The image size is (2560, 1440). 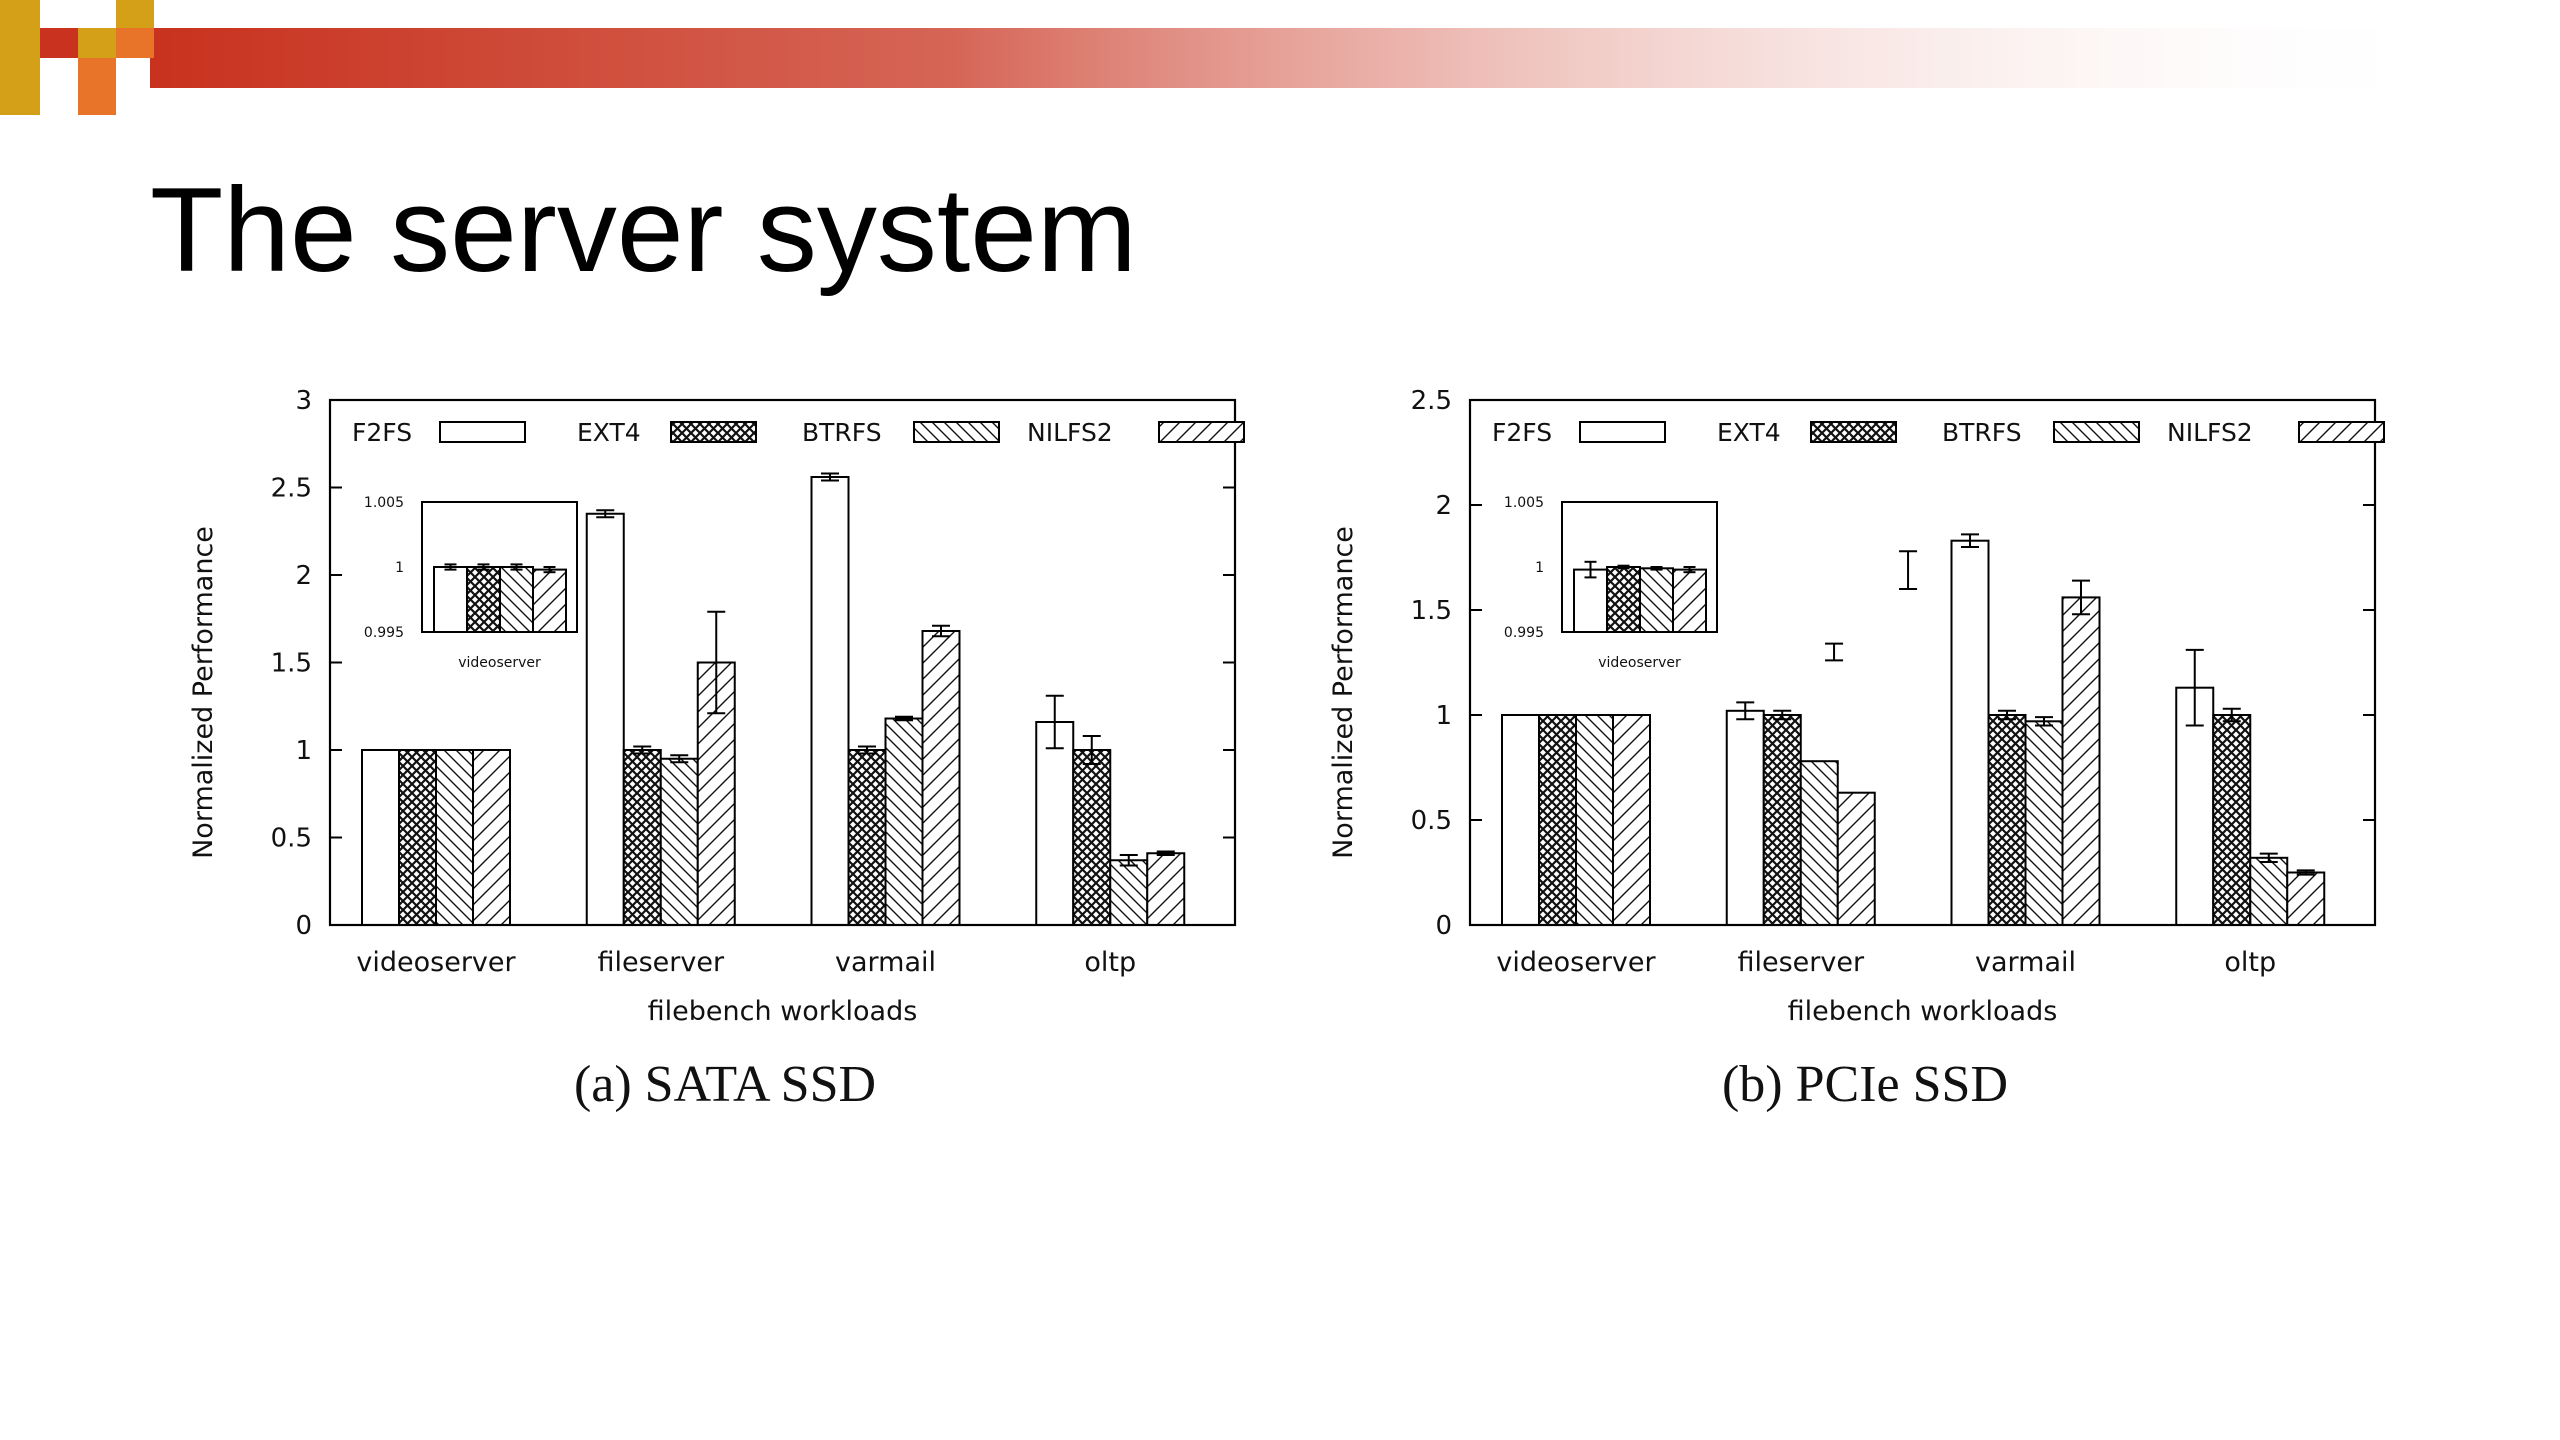 What do you see at coordinates (303, 401) in the screenshot?
I see `y-tick-label: 3` at bounding box center [303, 401].